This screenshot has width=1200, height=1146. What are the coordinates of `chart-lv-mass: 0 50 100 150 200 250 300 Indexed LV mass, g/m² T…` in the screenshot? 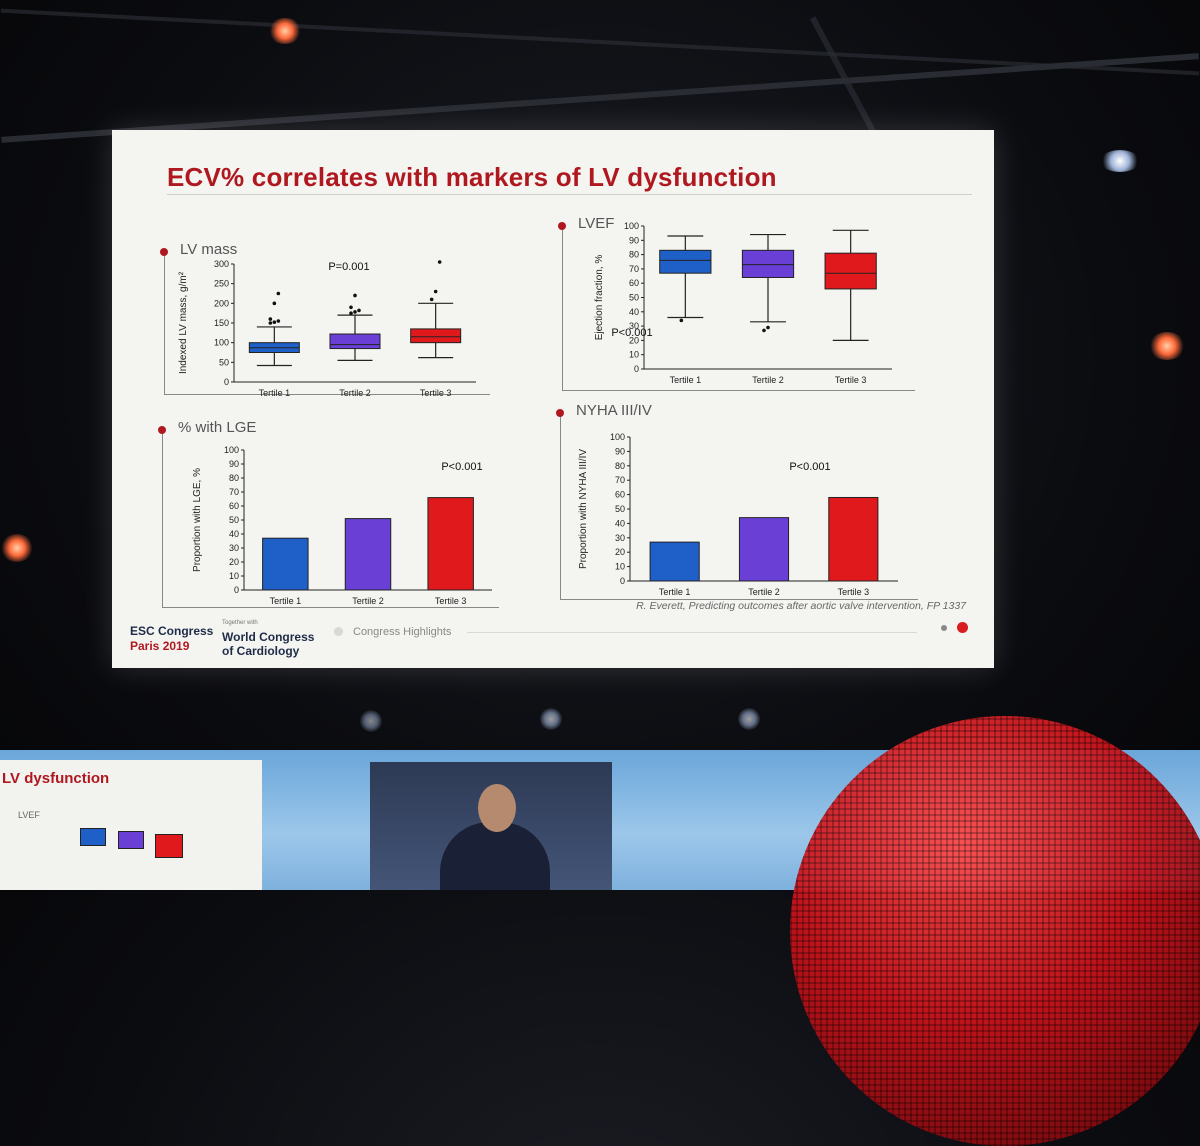 It's located at (327, 328).